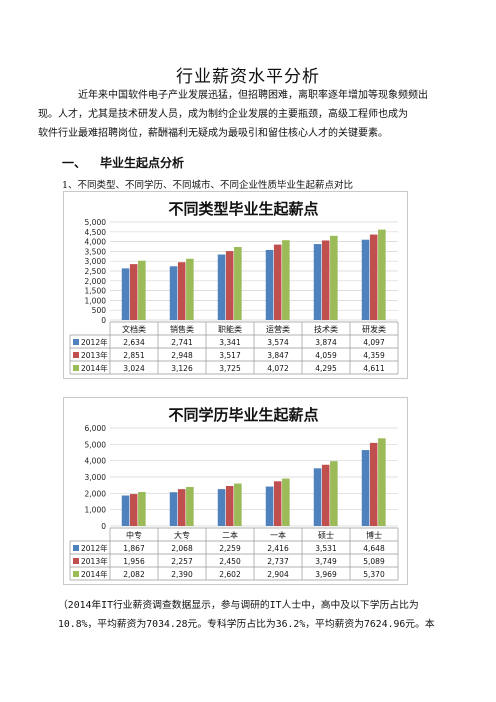 Image resolution: width=496 pixels, height=702 pixels. Describe the element at coordinates (134, 368) in the screenshot. I see `data-value-label: 3,024` at that location.